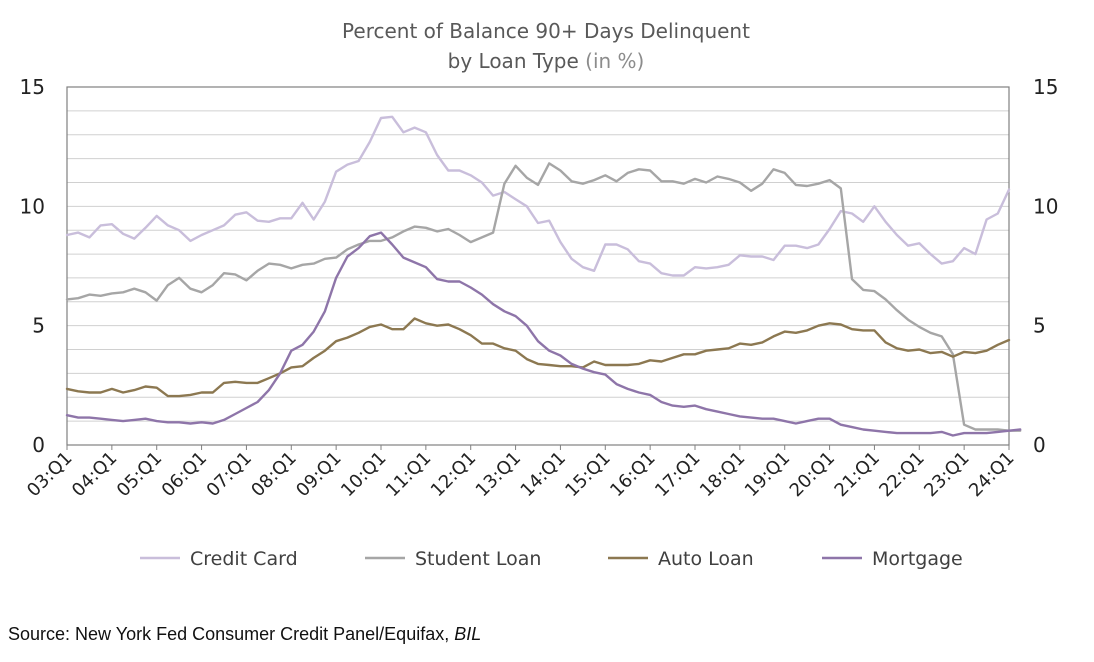 The width and height of the screenshot is (1094, 662). I want to click on y-tick-label-left: 10, so click(32, 206).